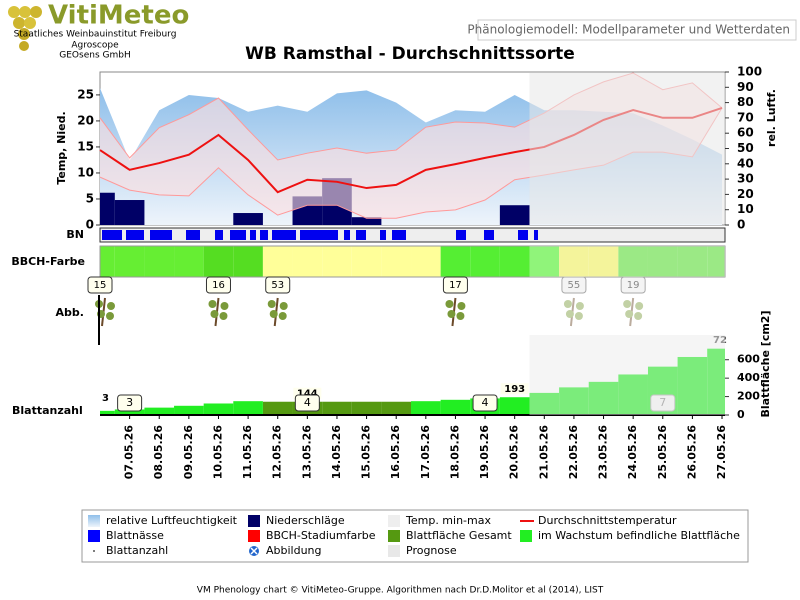 This screenshot has height=600, width=800. What do you see at coordinates (48, 261) in the screenshot?
I see `bbch-label: BBCH-Farbe` at bounding box center [48, 261].